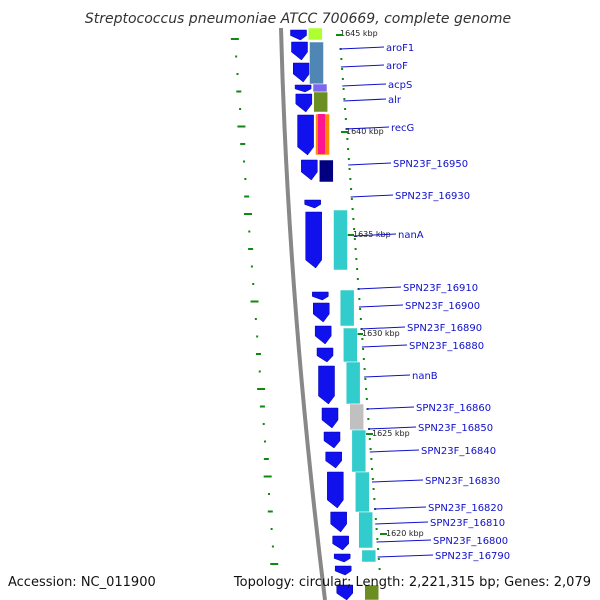 This screenshot has width=600, height=600. Describe the element at coordinates (446, 346) in the screenshot. I see `gene-label-SPN23F_16880: SPN23F_16880` at that location.